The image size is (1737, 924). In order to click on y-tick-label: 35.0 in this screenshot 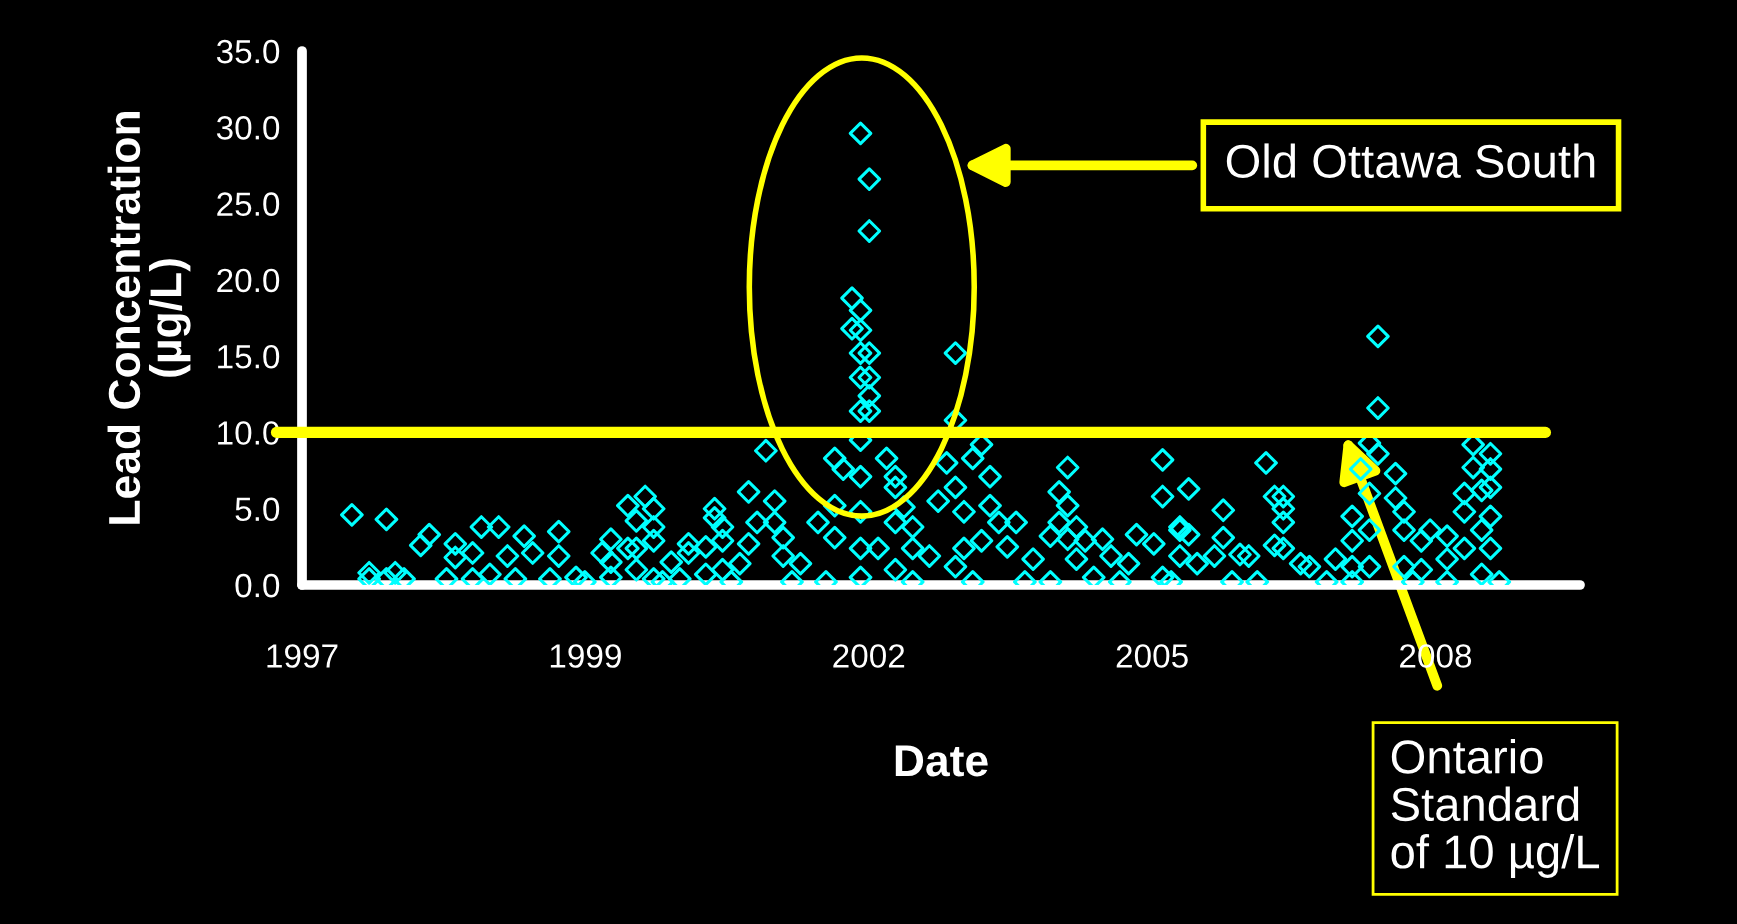, I will do `click(248, 51)`.